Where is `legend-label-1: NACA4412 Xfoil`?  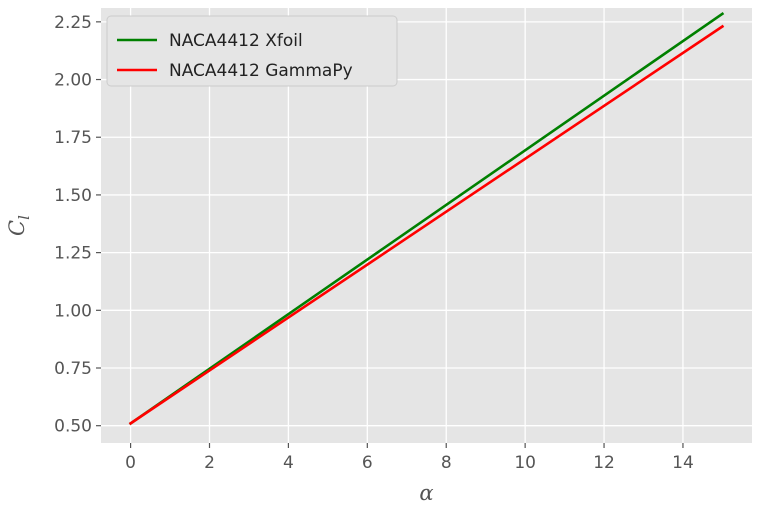
legend-label-1: NACA4412 Xfoil is located at coordinates (236, 41).